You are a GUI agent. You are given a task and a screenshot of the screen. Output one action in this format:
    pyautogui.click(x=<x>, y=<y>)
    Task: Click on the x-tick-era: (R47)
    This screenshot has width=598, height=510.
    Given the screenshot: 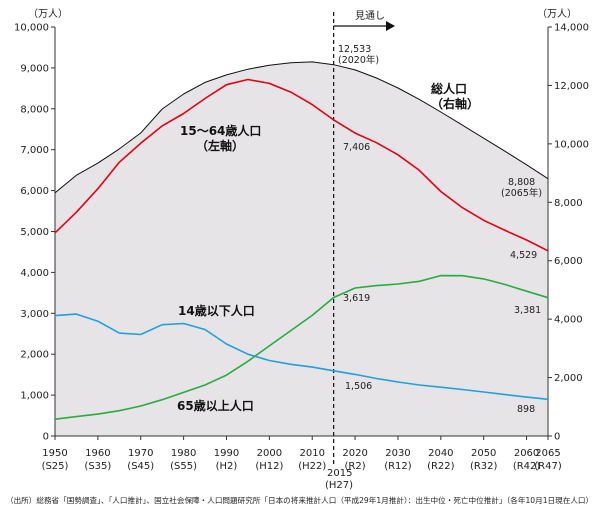 What is the action you would take?
    pyautogui.click(x=548, y=466)
    